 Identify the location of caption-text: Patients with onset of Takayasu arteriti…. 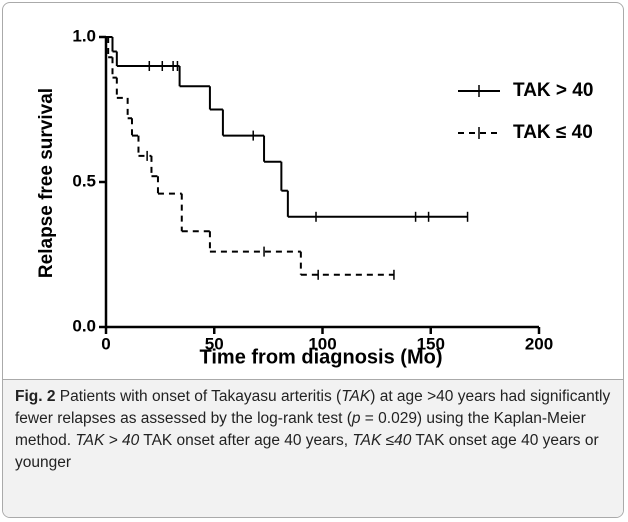
(198, 396).